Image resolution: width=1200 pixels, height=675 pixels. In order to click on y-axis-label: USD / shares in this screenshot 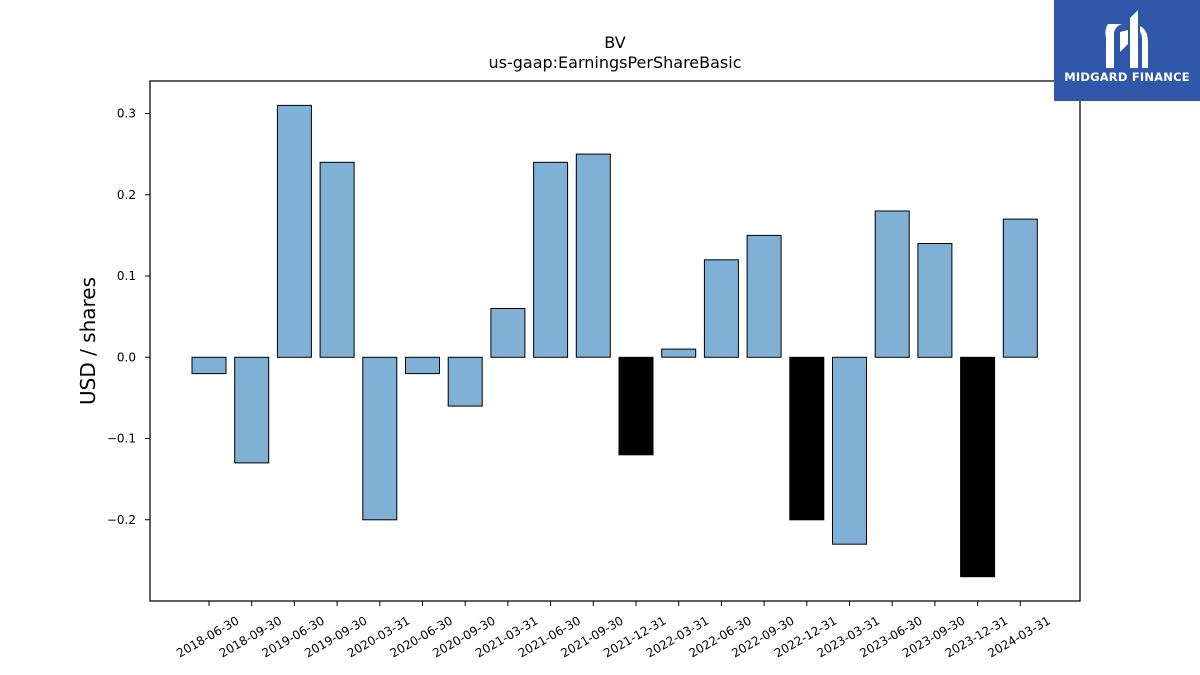, I will do `click(88, 341)`.